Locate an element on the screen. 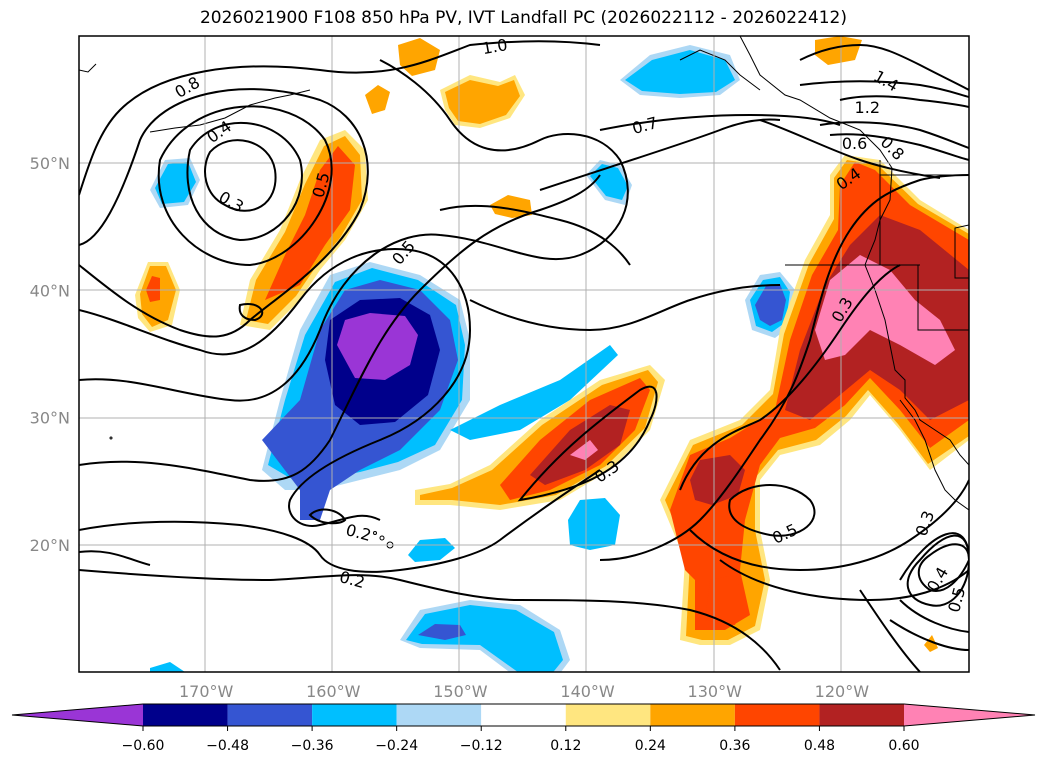 The width and height of the screenshot is (1047, 765). latitude-labels: 50°N 40°N 30°N 20°N is located at coordinates (50, 354).